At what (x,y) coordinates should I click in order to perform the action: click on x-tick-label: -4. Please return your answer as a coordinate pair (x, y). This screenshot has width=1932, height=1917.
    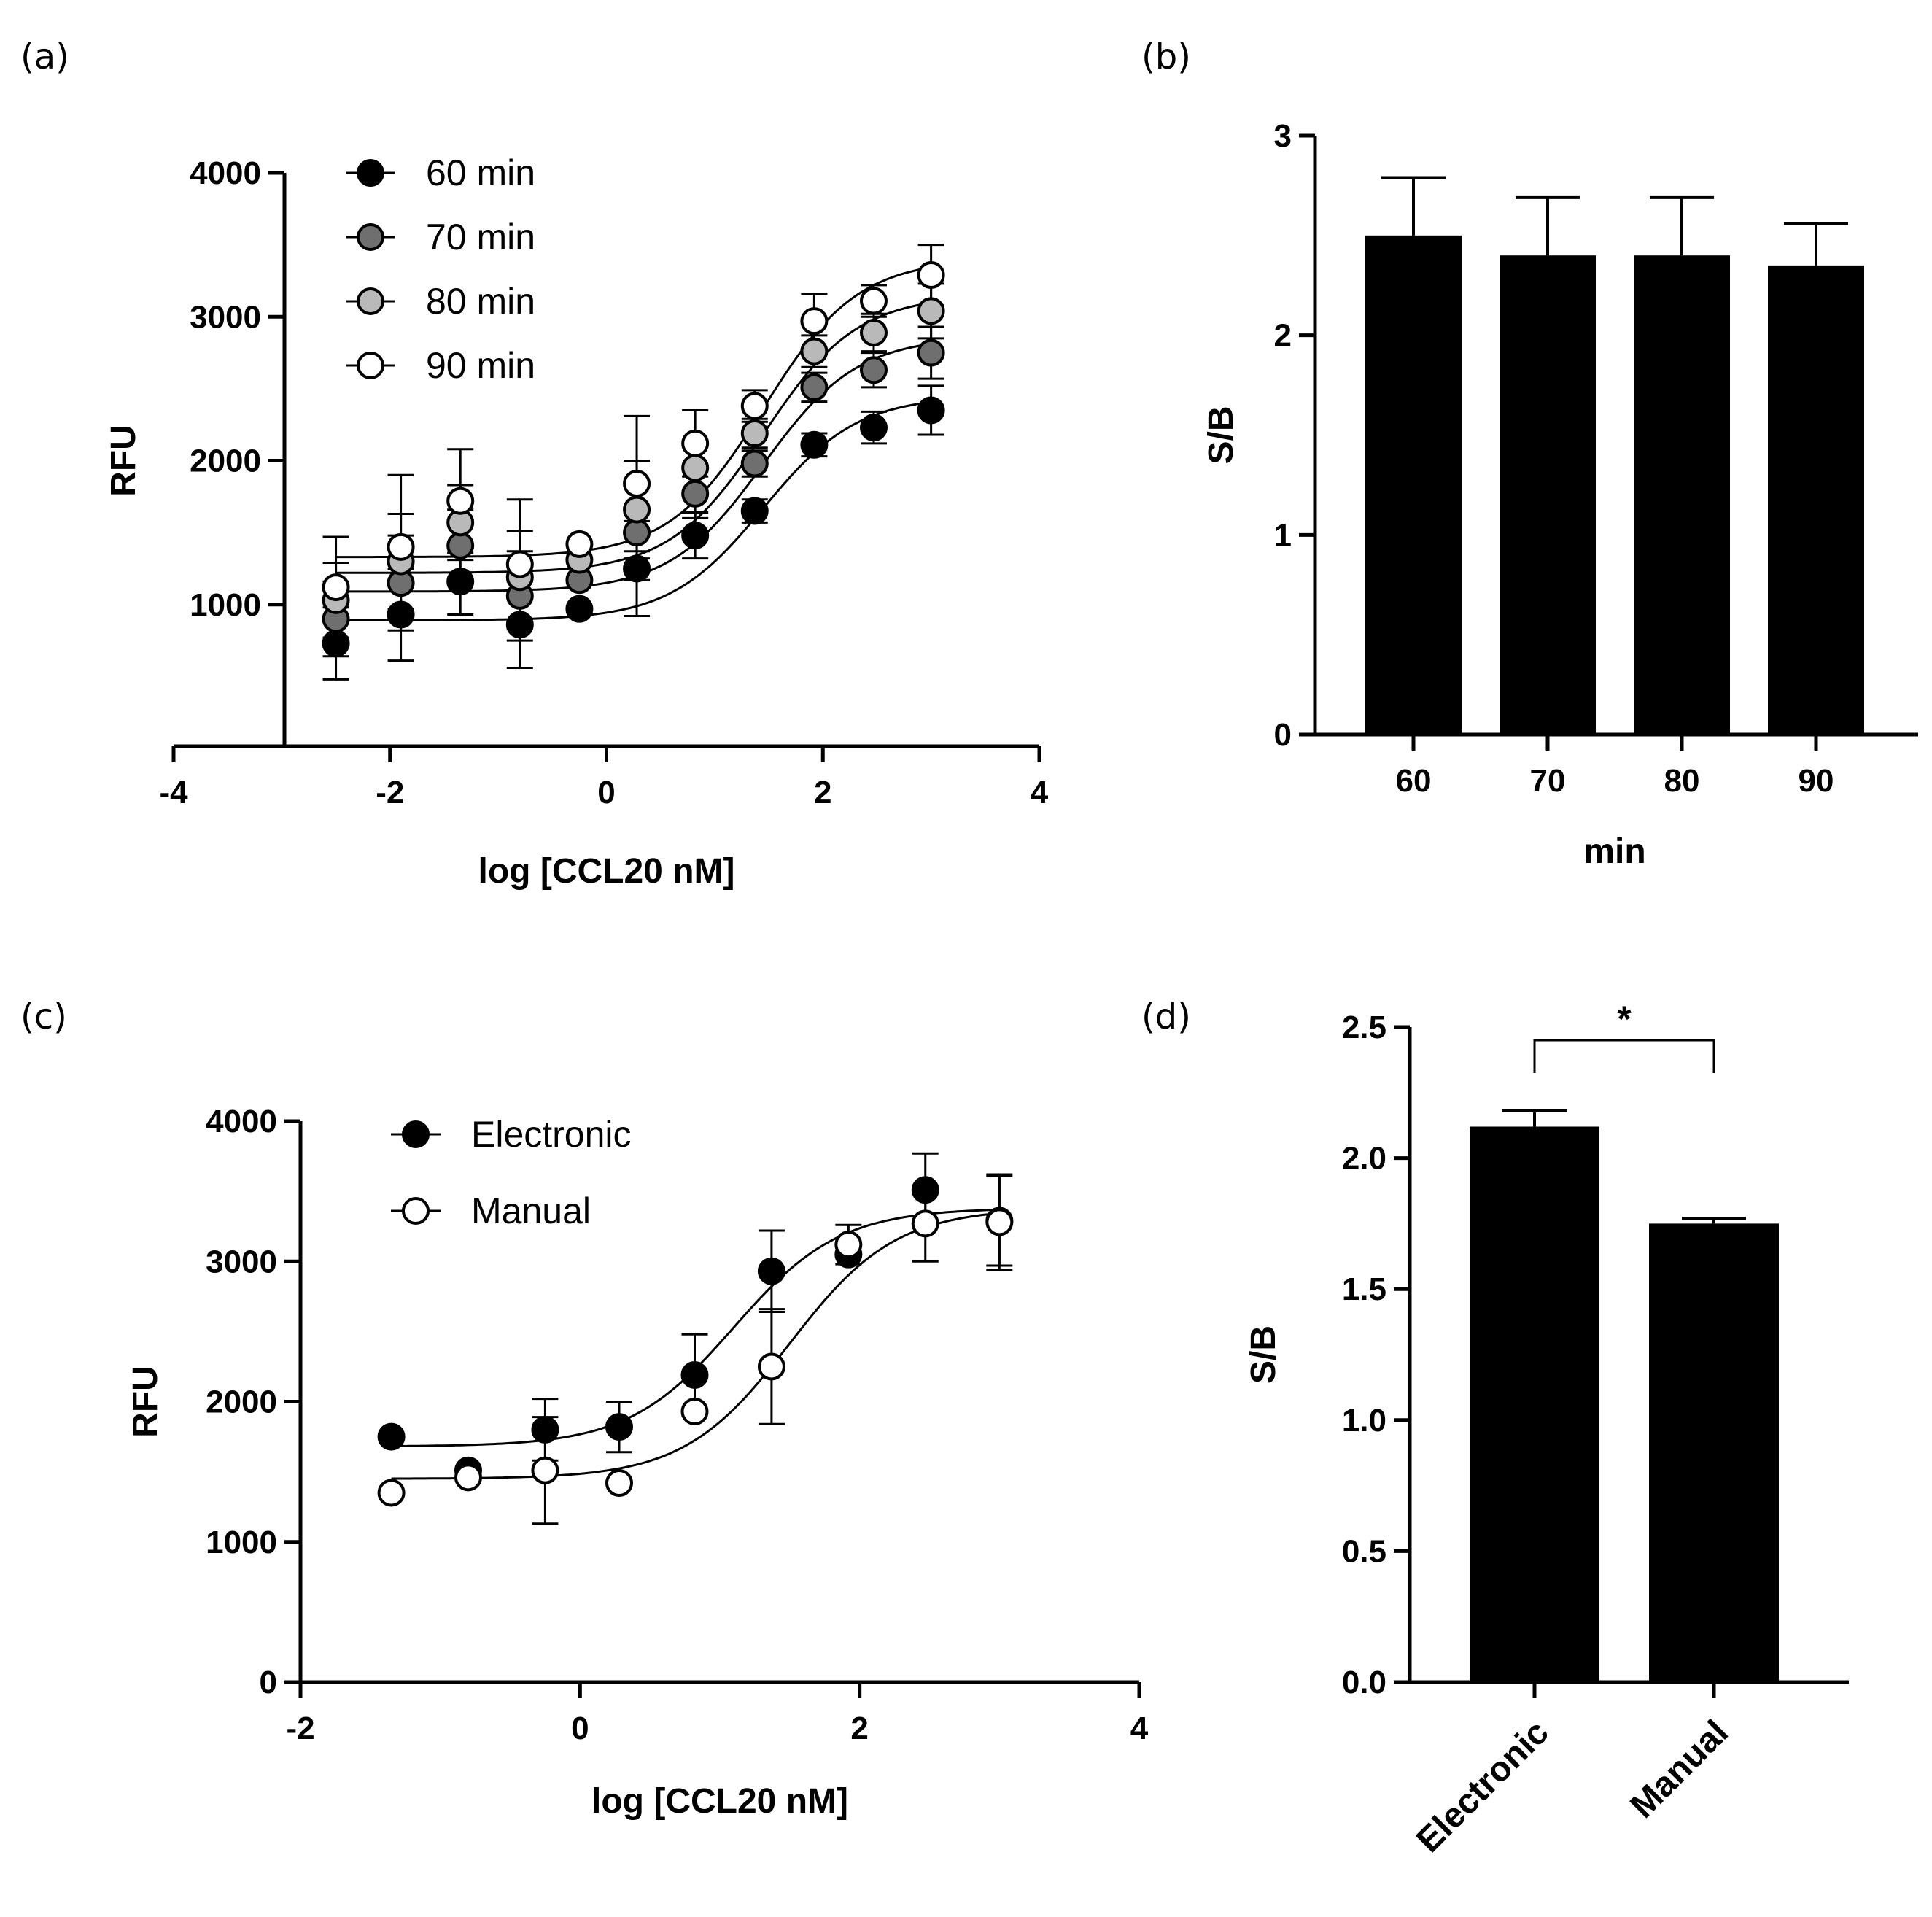
    Looking at the image, I should click on (174, 792).